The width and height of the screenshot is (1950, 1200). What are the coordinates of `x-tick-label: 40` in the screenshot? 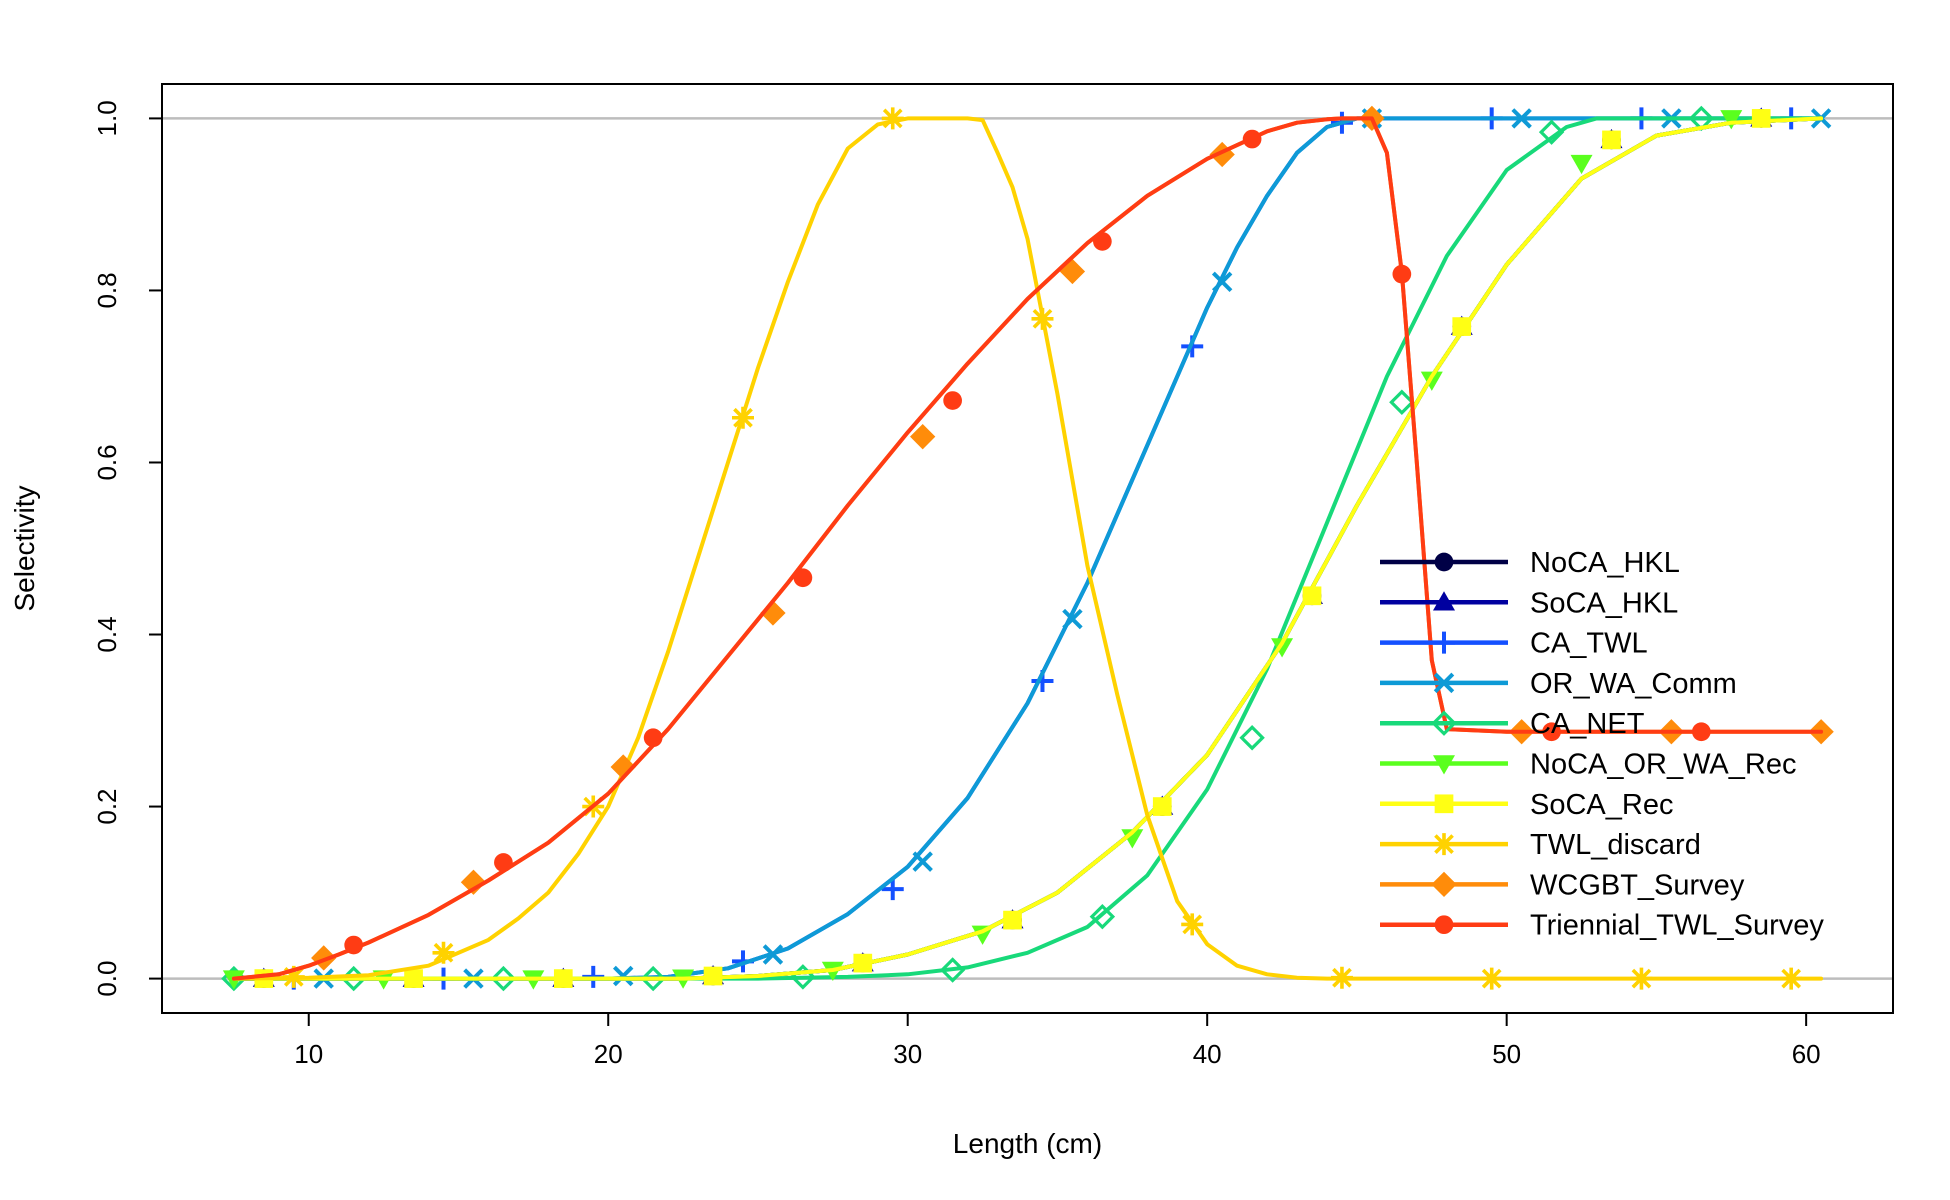 It's located at (1207, 1054).